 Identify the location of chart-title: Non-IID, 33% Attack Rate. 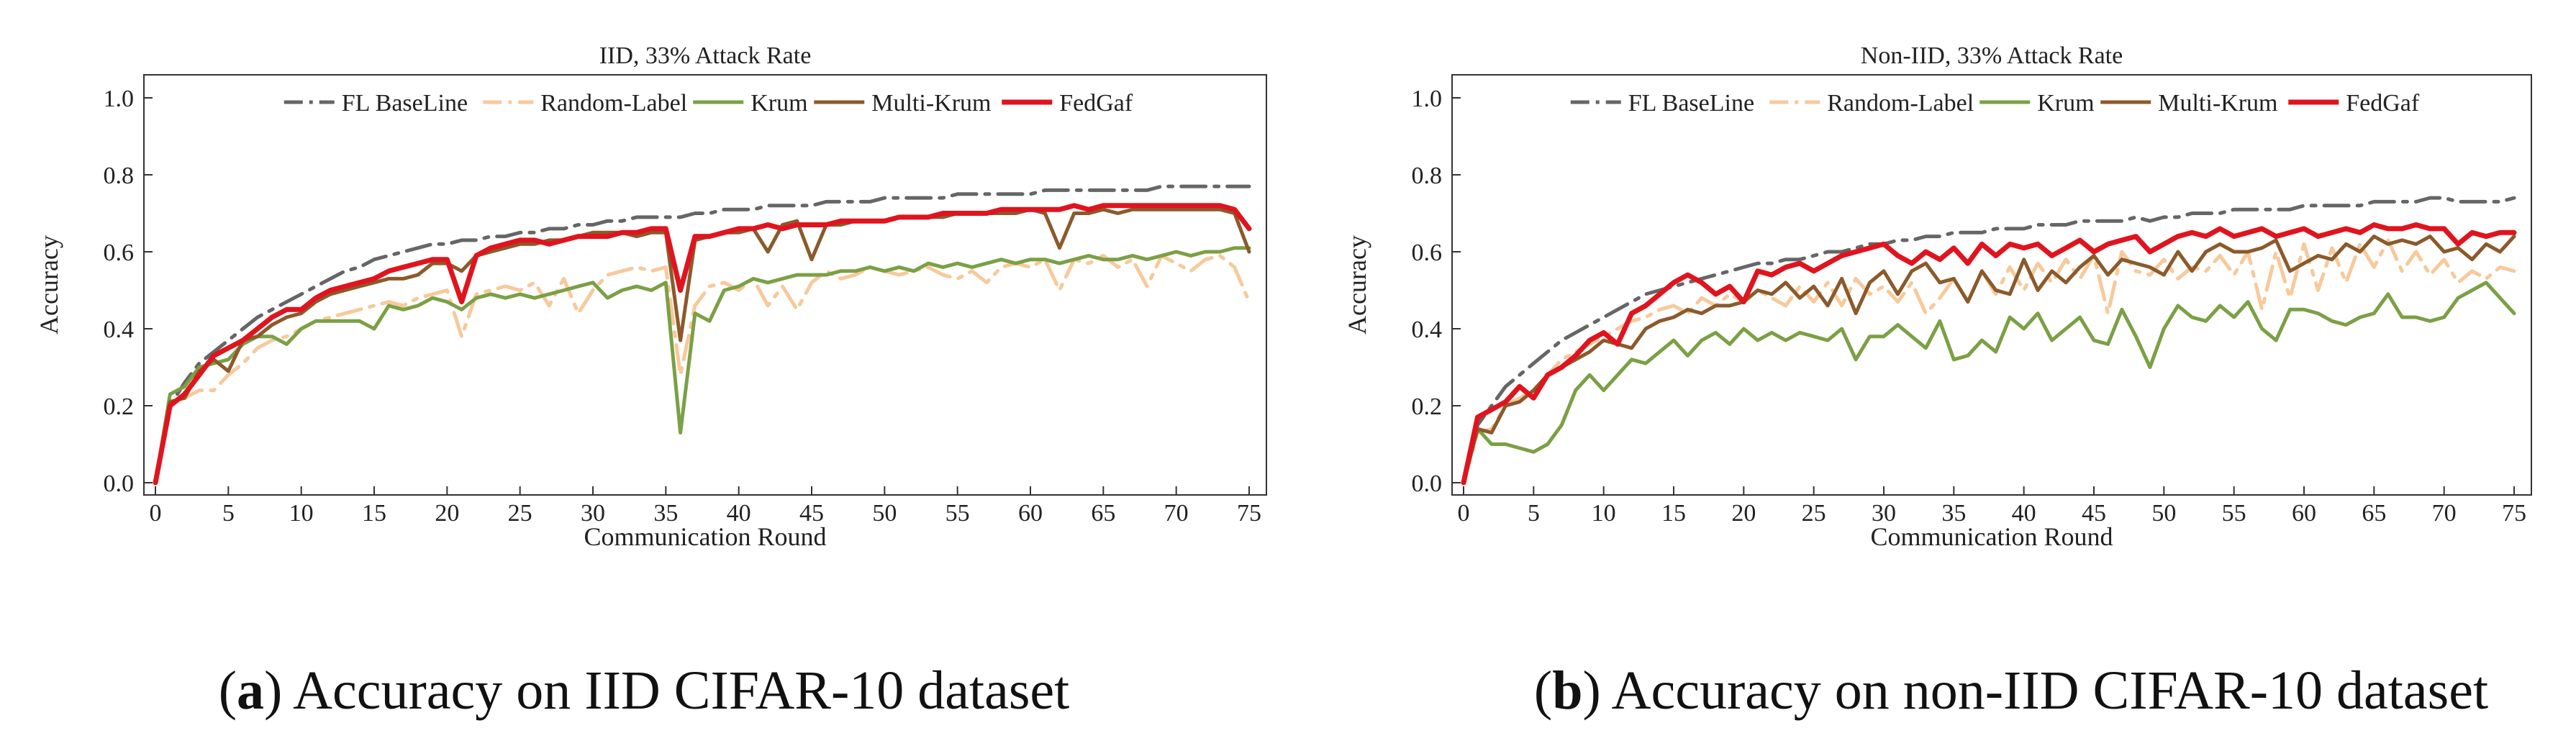
(1992, 55).